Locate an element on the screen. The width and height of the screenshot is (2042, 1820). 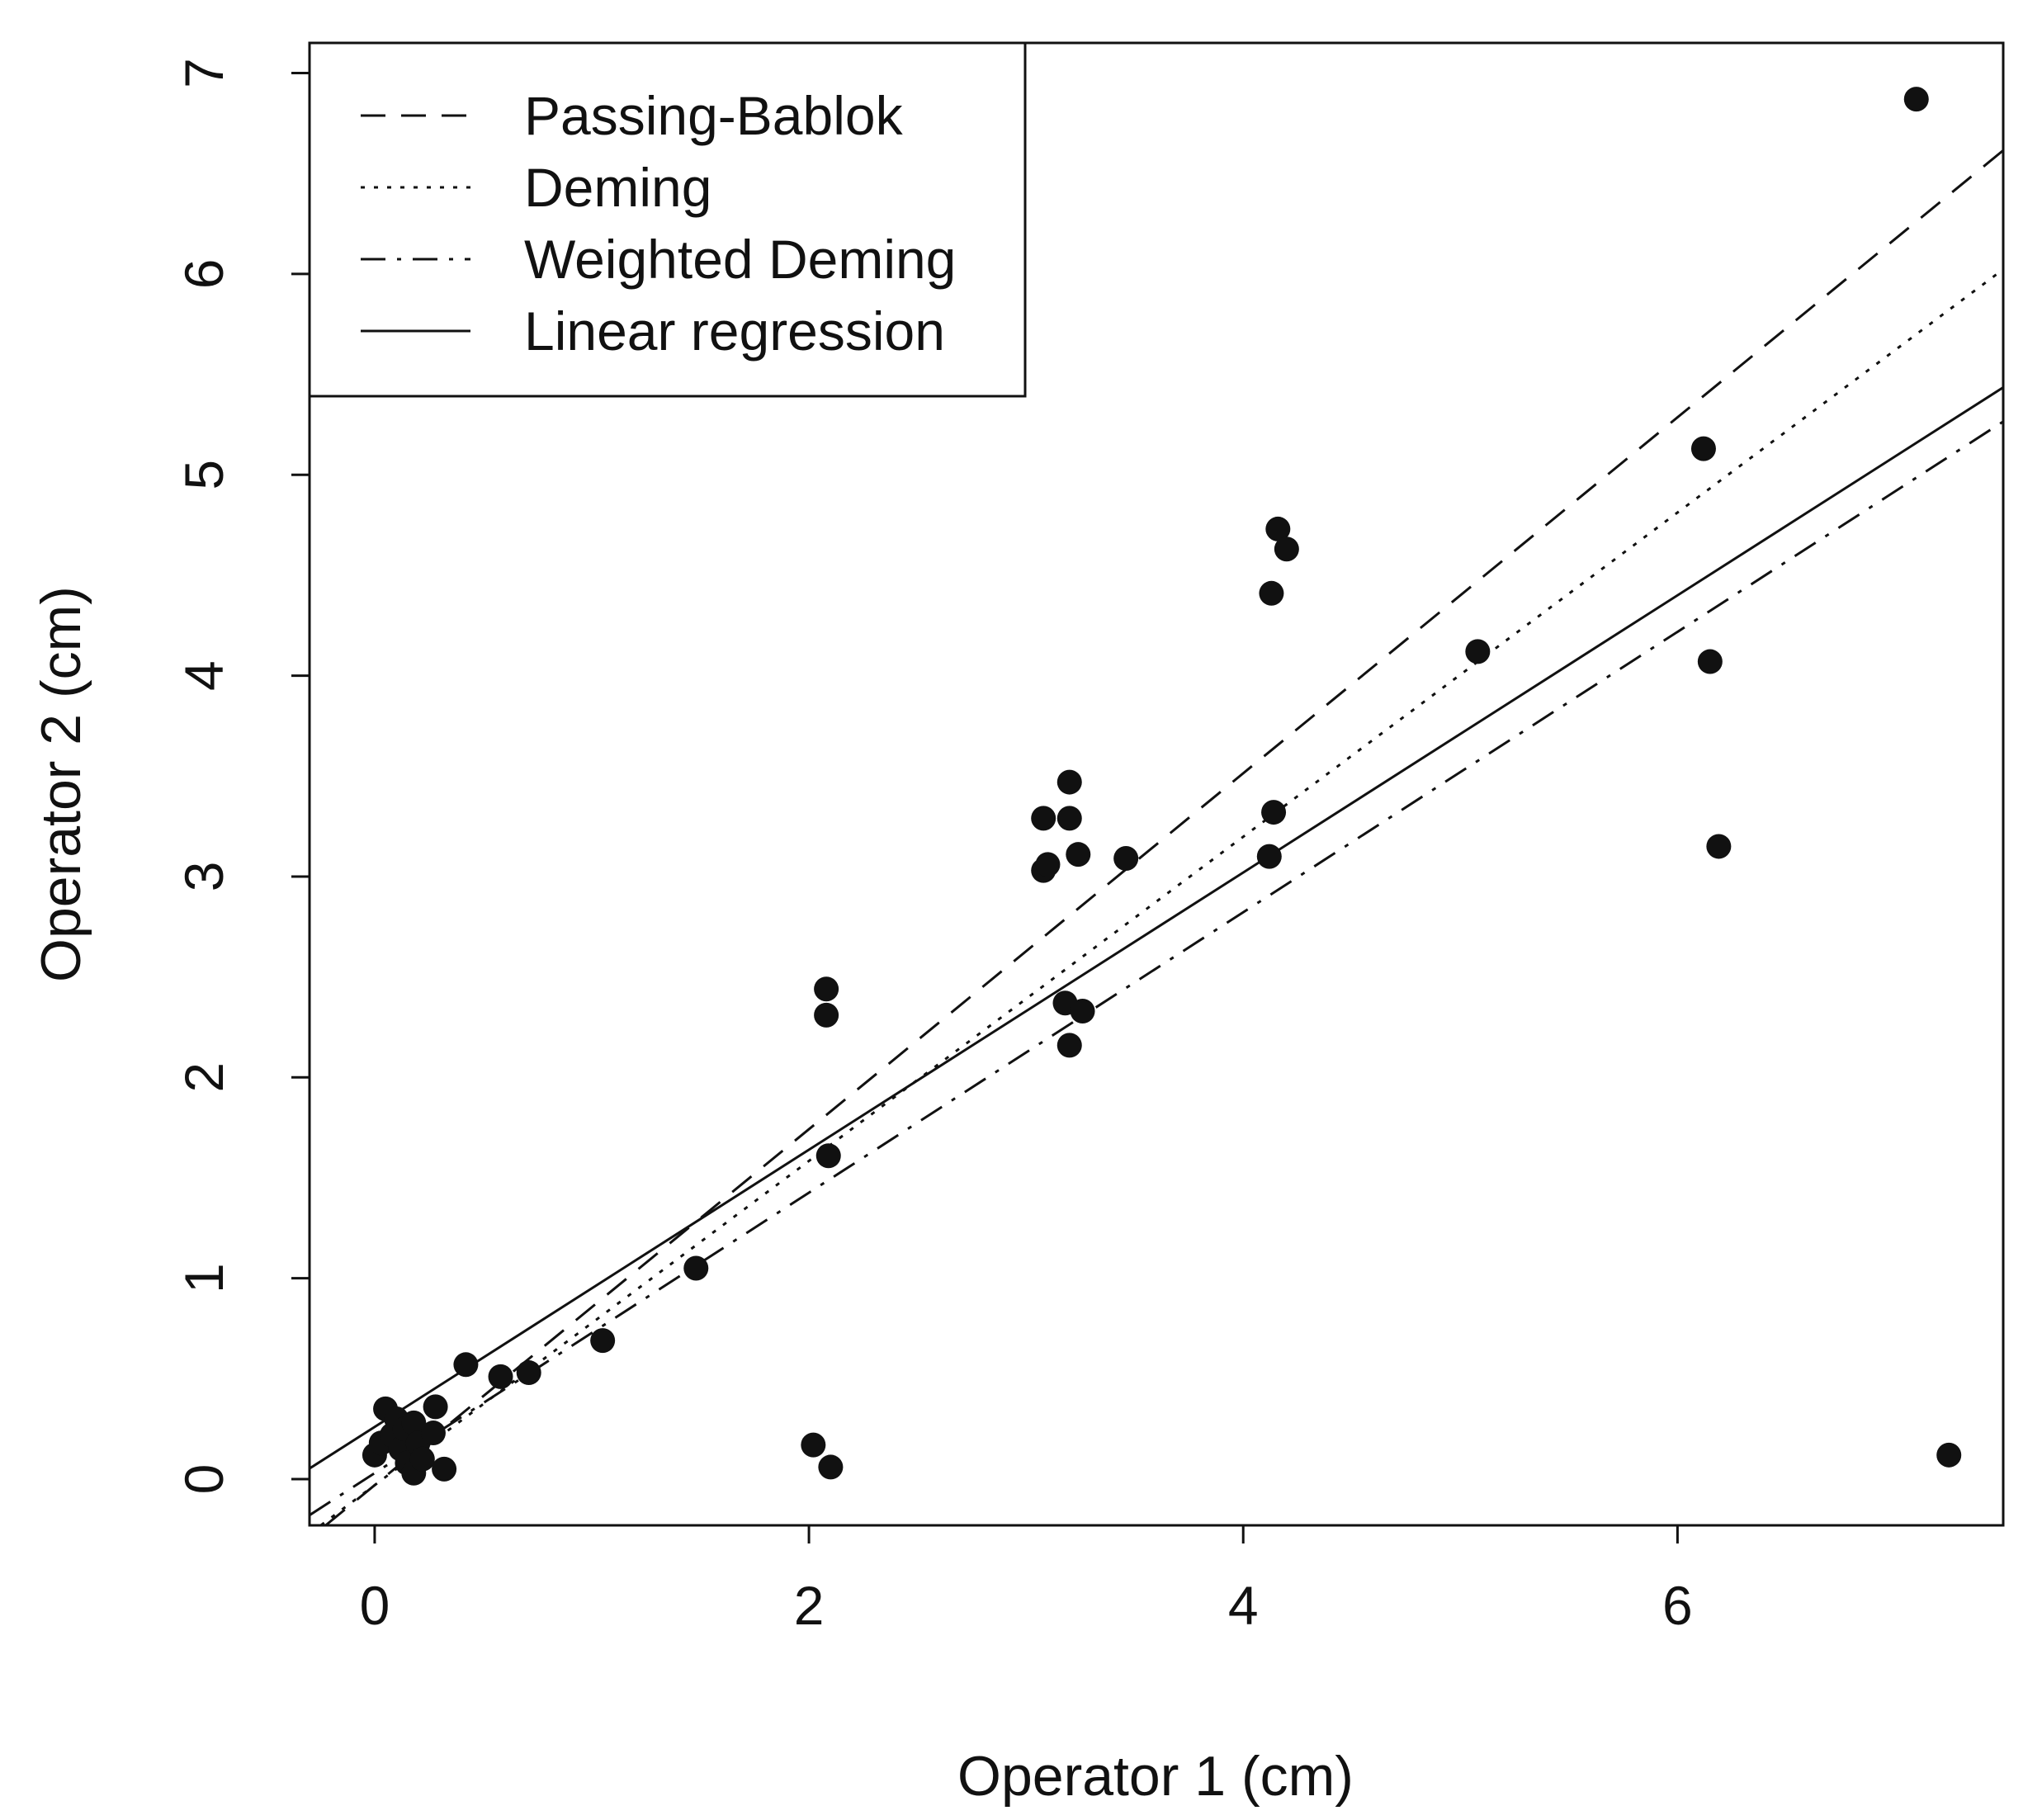
x-axis: 0 2 4 6 is located at coordinates (1026, 1580).